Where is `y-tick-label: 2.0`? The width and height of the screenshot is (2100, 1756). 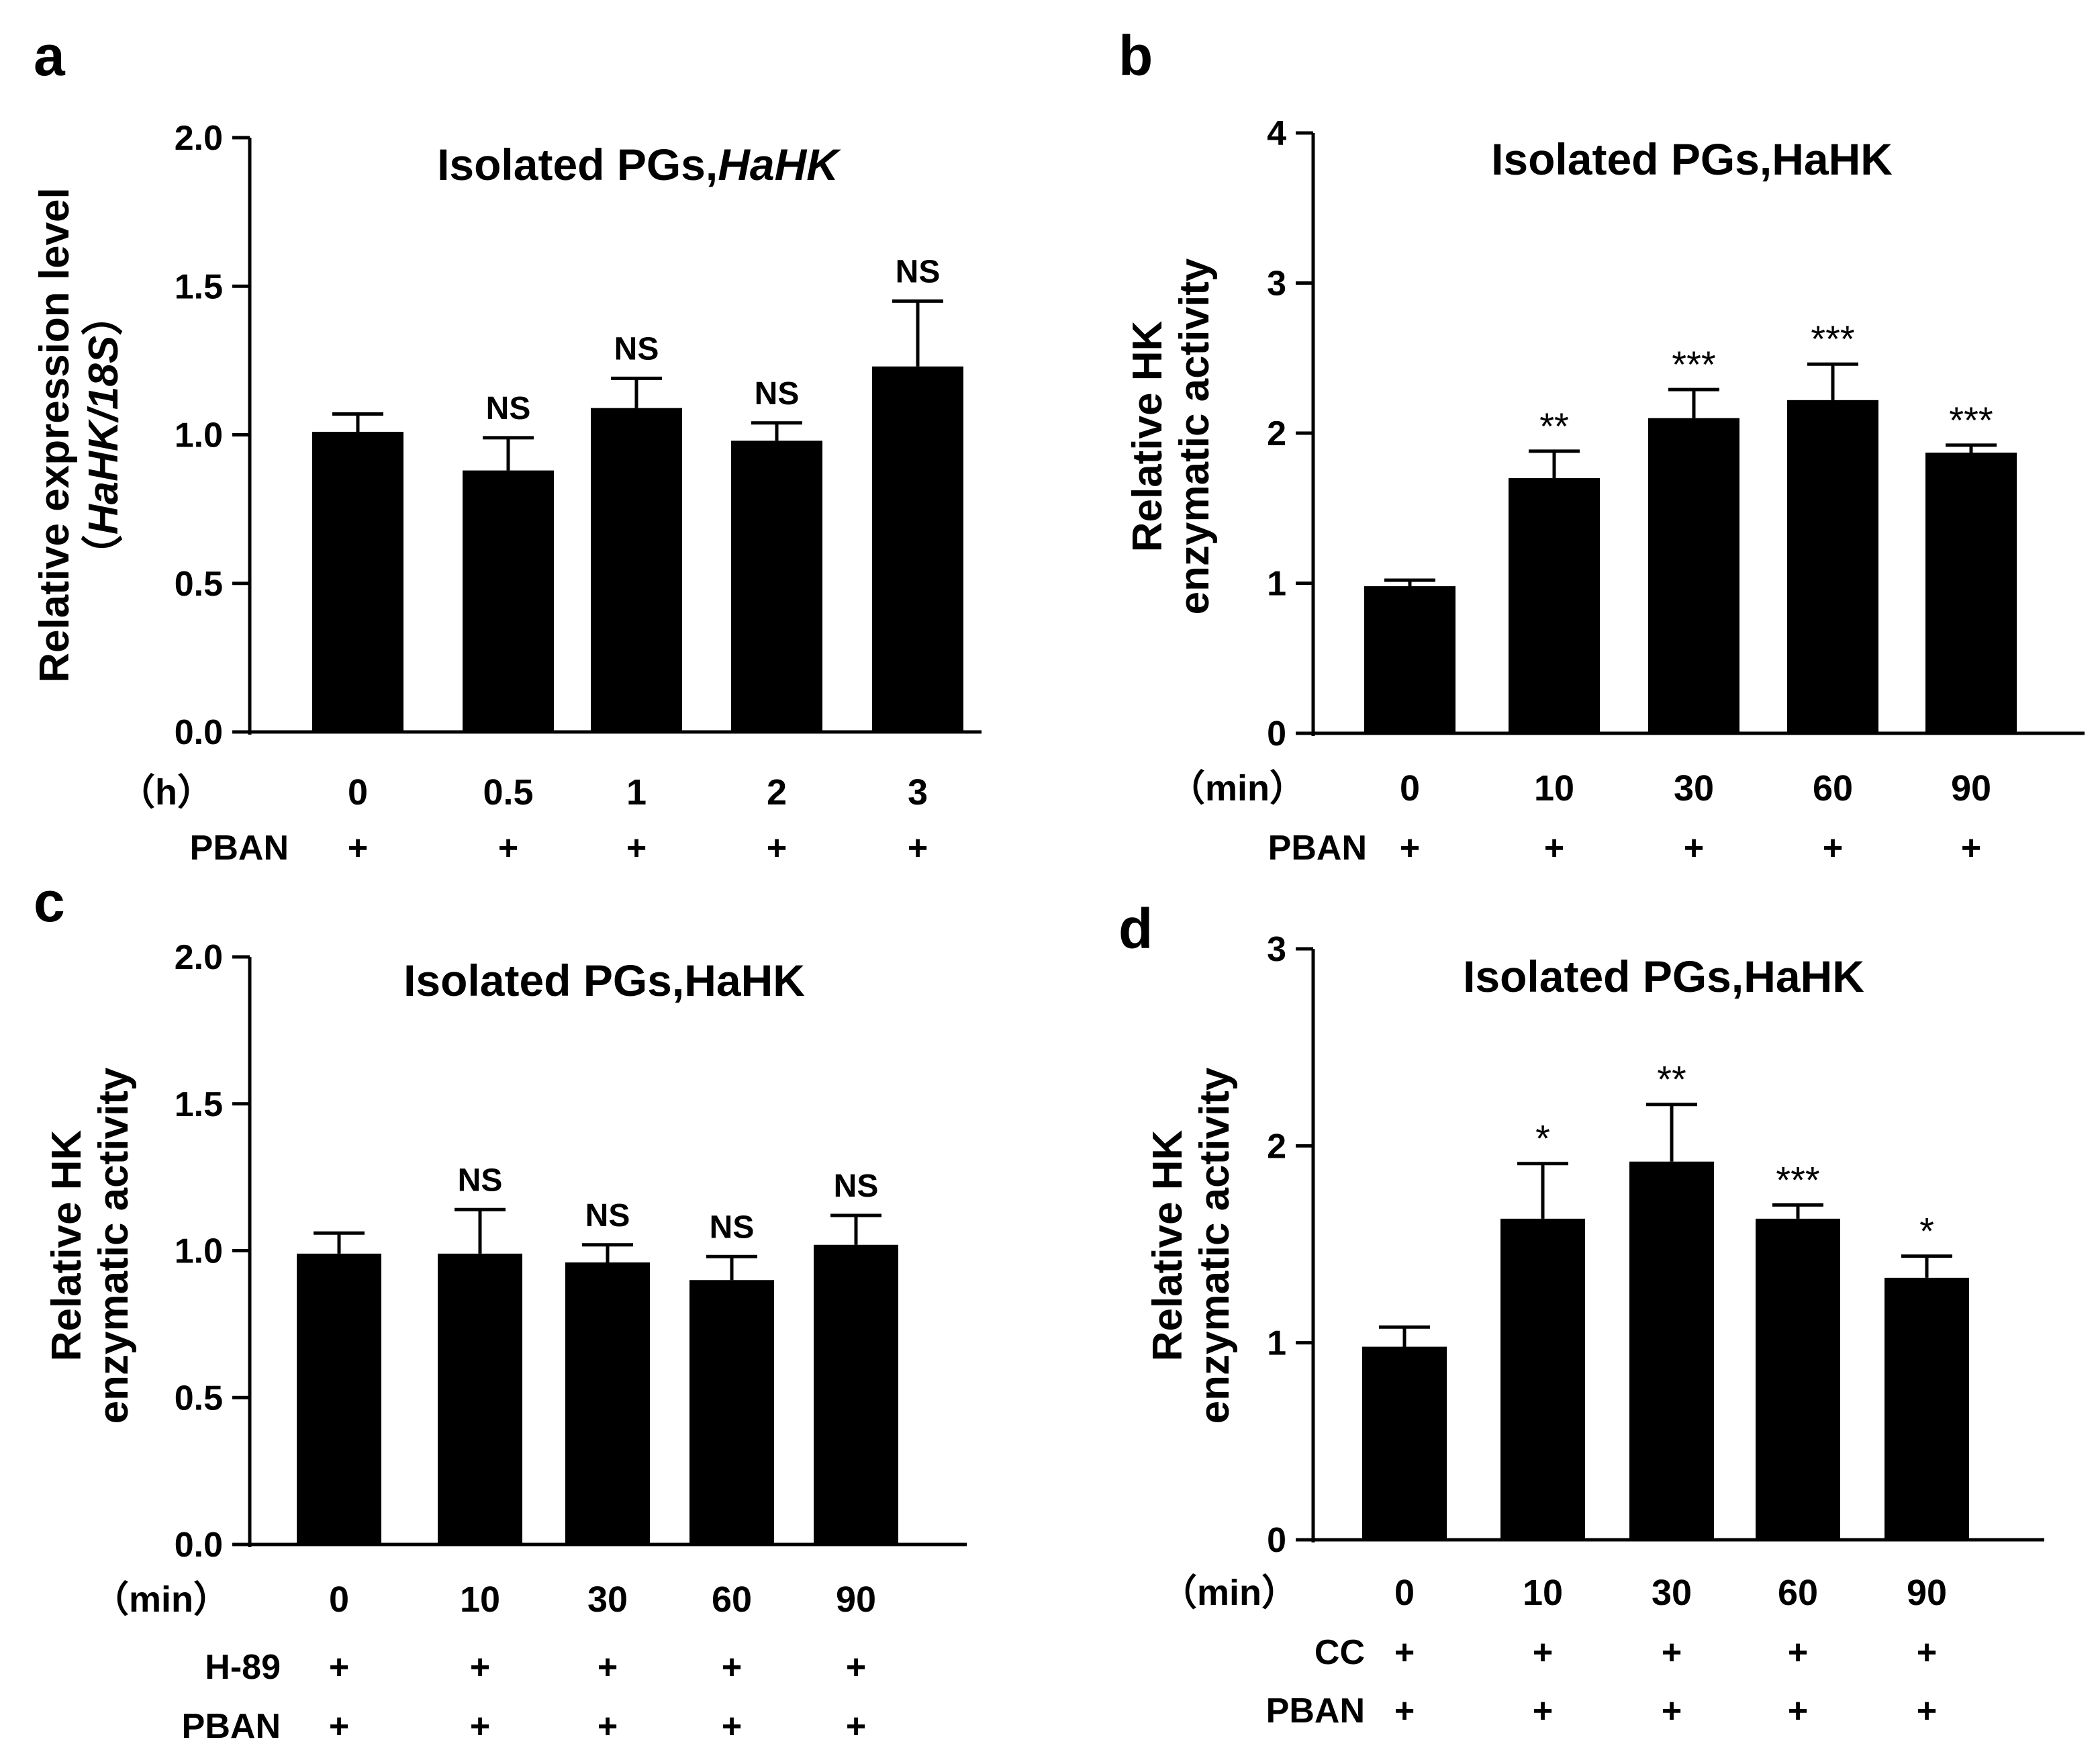 y-tick-label: 2.0 is located at coordinates (199, 958).